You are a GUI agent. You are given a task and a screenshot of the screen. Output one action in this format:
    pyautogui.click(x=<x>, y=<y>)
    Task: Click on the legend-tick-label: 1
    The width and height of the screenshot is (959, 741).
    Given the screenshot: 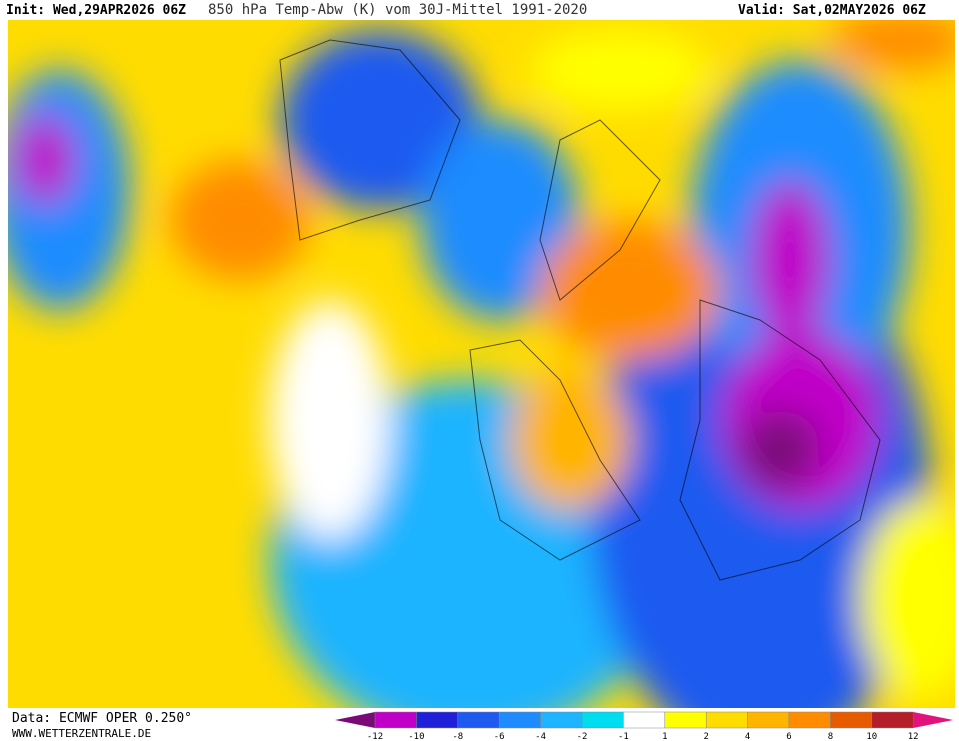 What is the action you would take?
    pyautogui.click(x=664, y=736)
    